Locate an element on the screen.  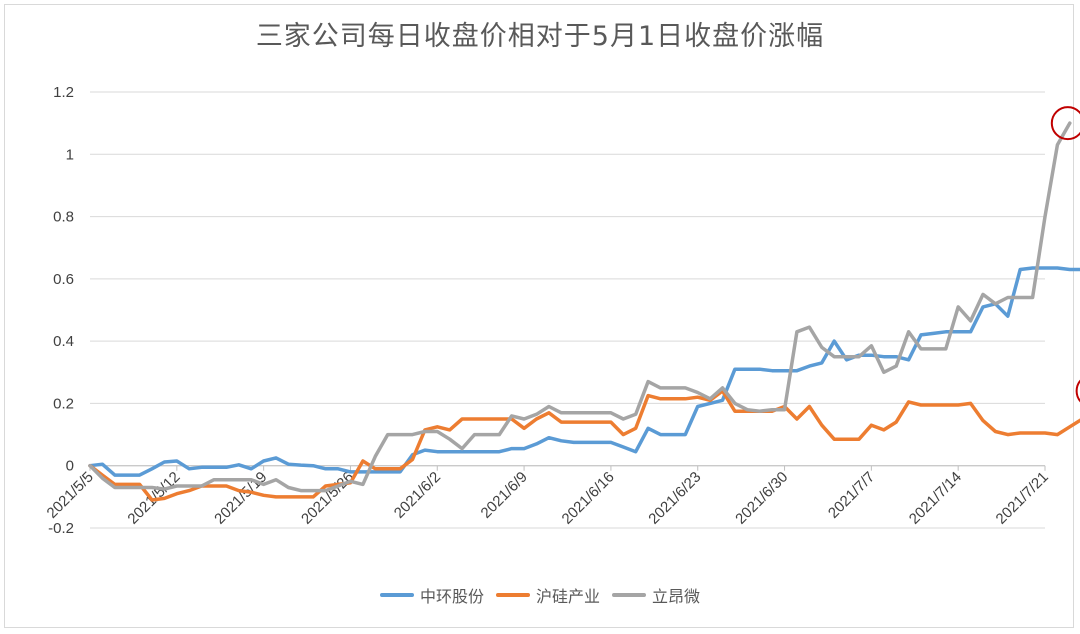
x-tick-label: 2021/5/19 is located at coordinates (240, 498).